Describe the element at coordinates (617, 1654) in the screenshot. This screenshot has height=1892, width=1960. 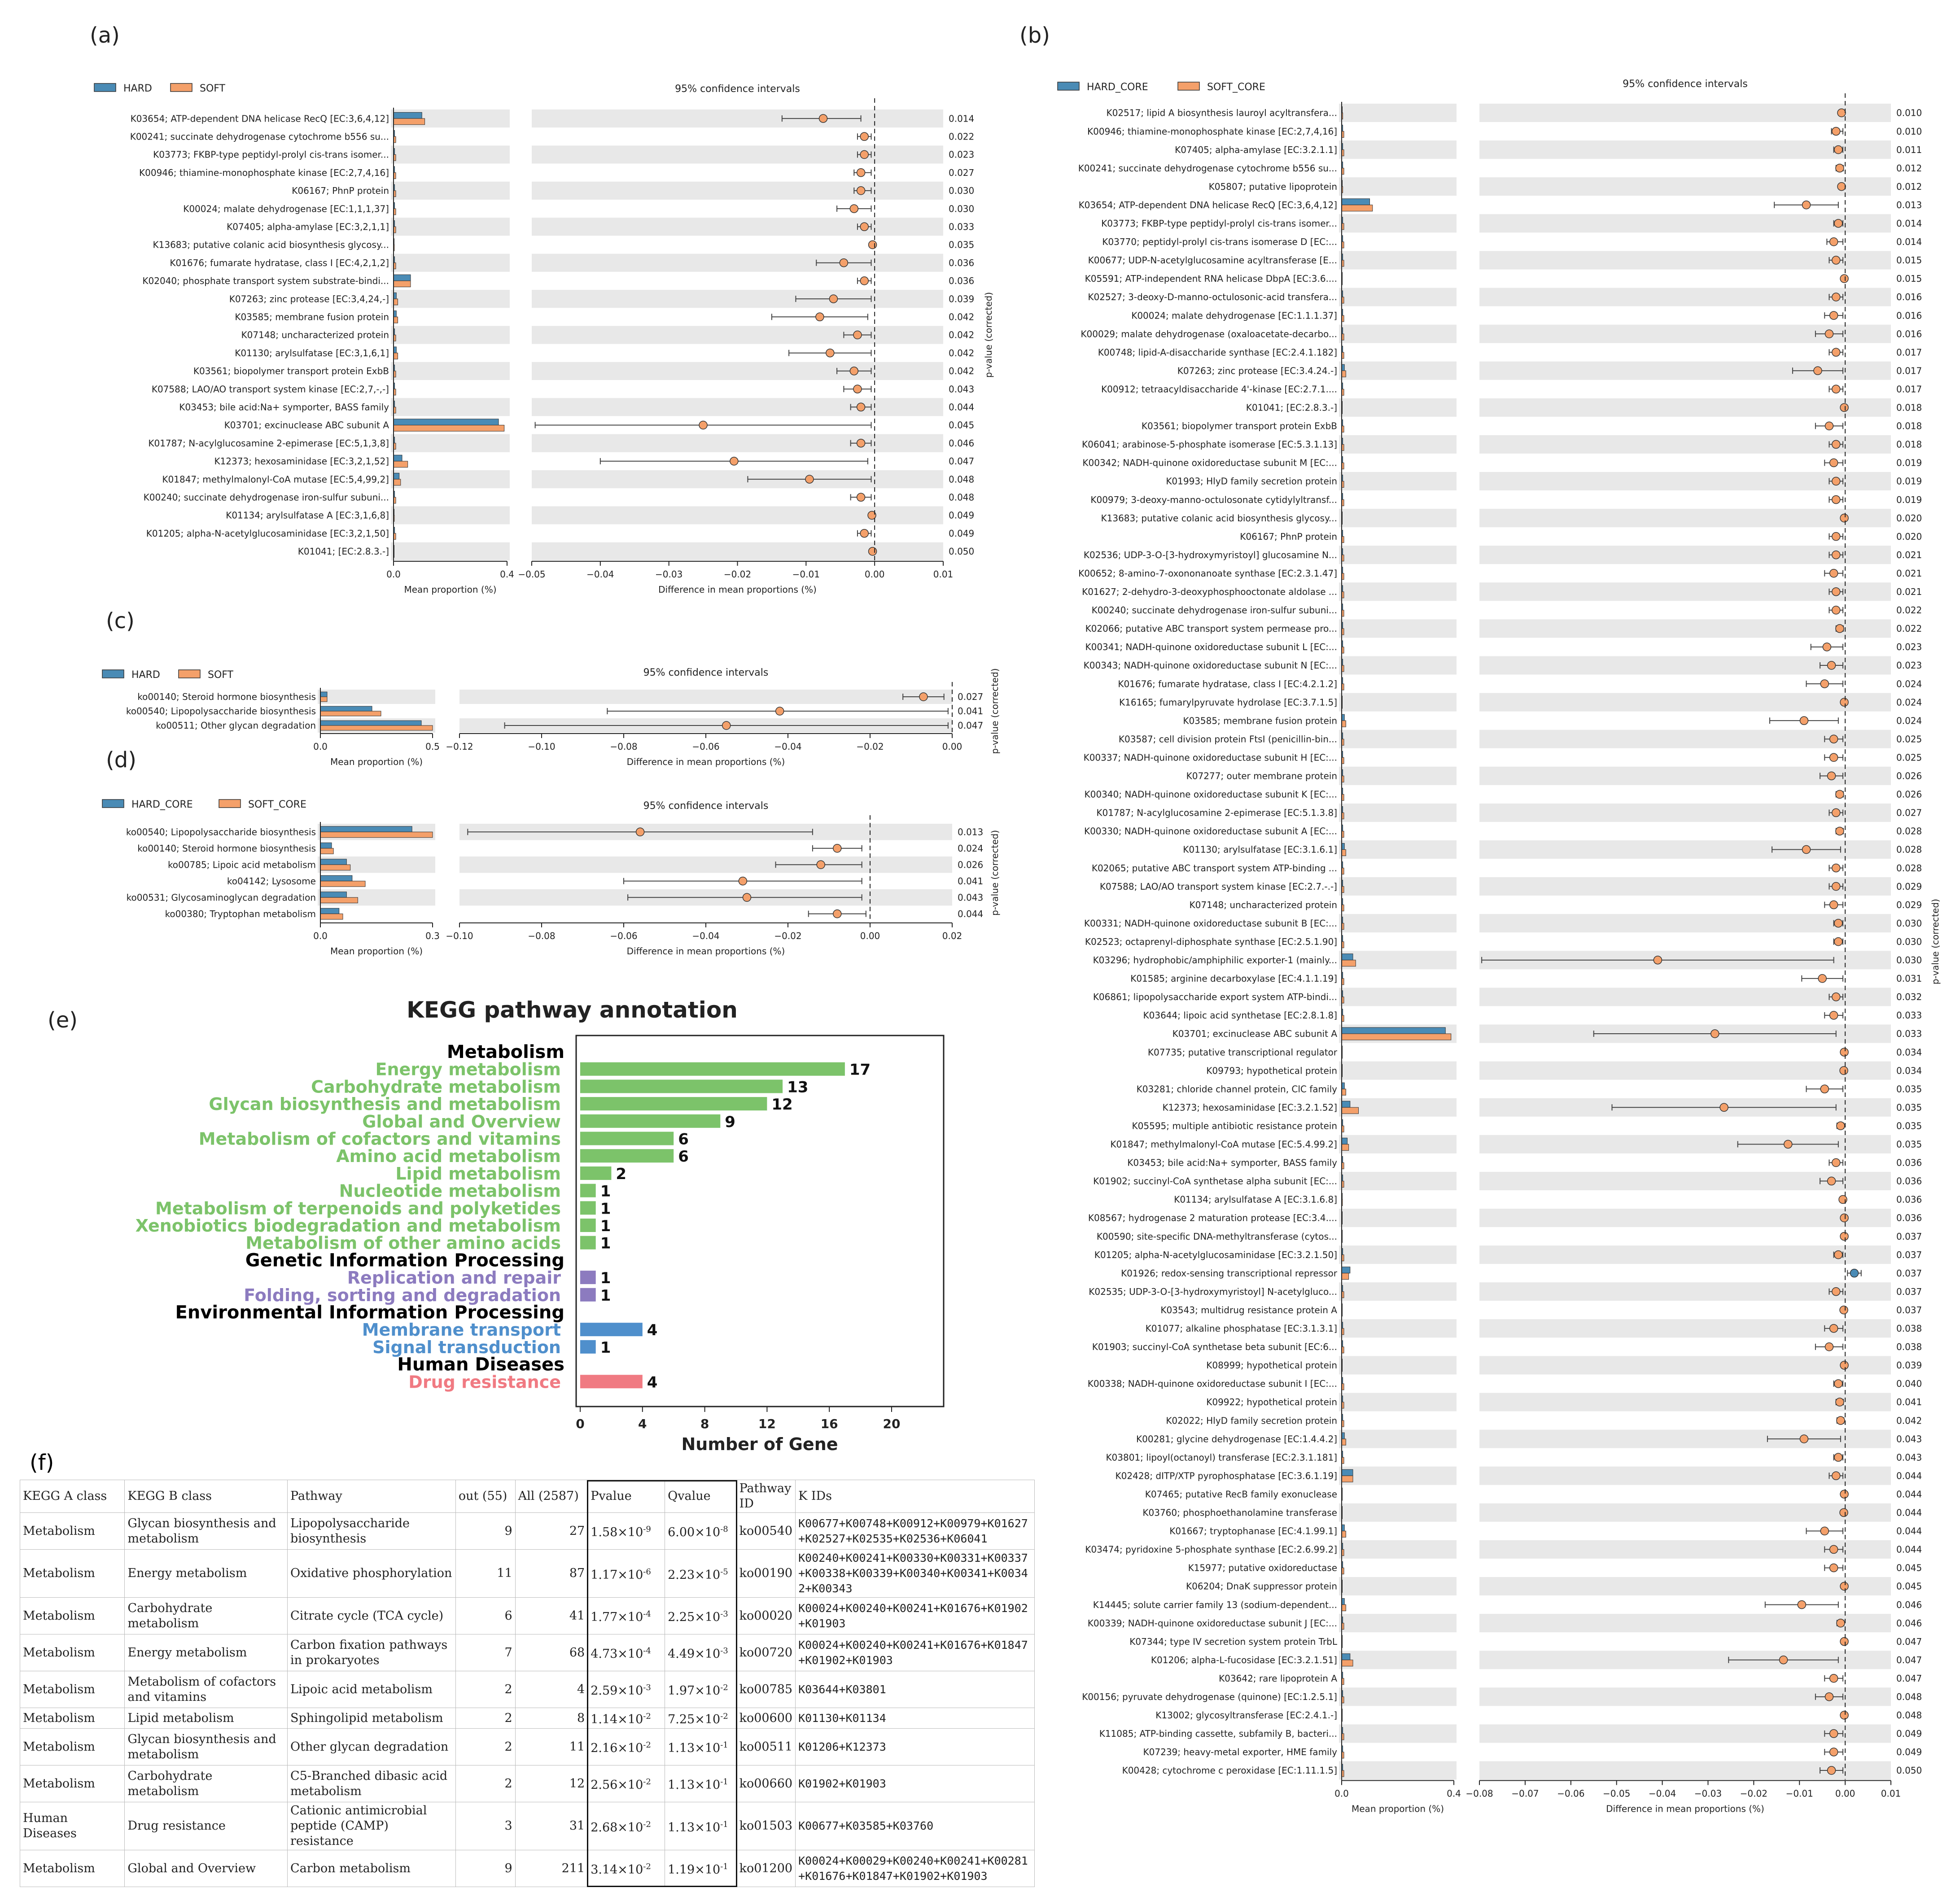
I see `sci-mantissa: 4.73×10` at that location.